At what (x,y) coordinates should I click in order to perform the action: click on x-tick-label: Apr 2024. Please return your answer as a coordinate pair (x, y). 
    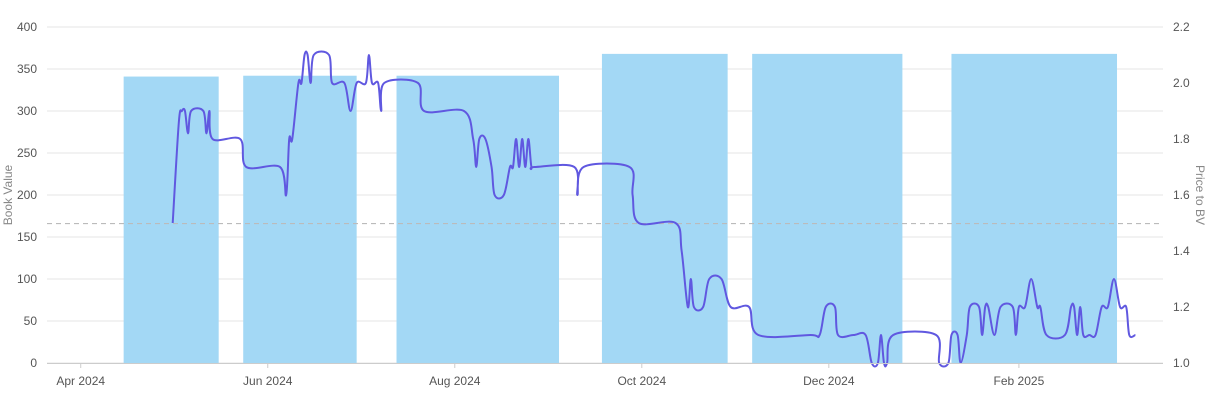
    Looking at the image, I should click on (80, 381).